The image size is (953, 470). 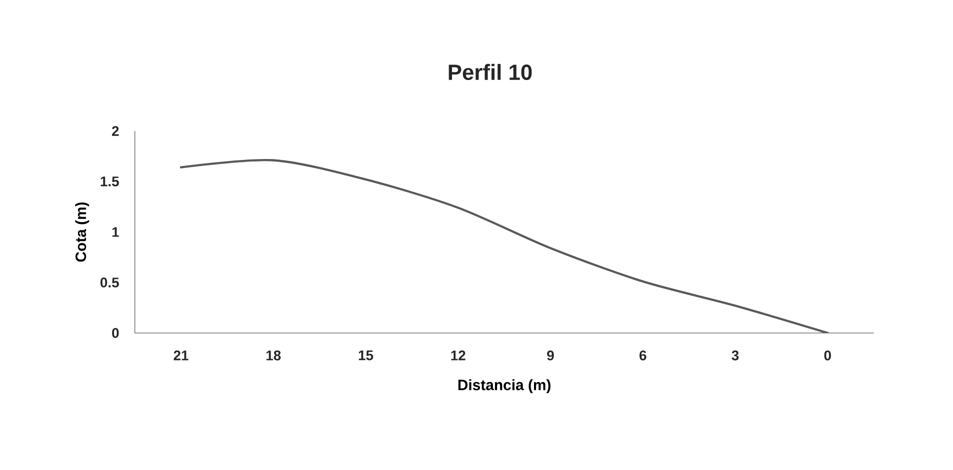 What do you see at coordinates (458, 355) in the screenshot?
I see `x-tick-label: 12` at bounding box center [458, 355].